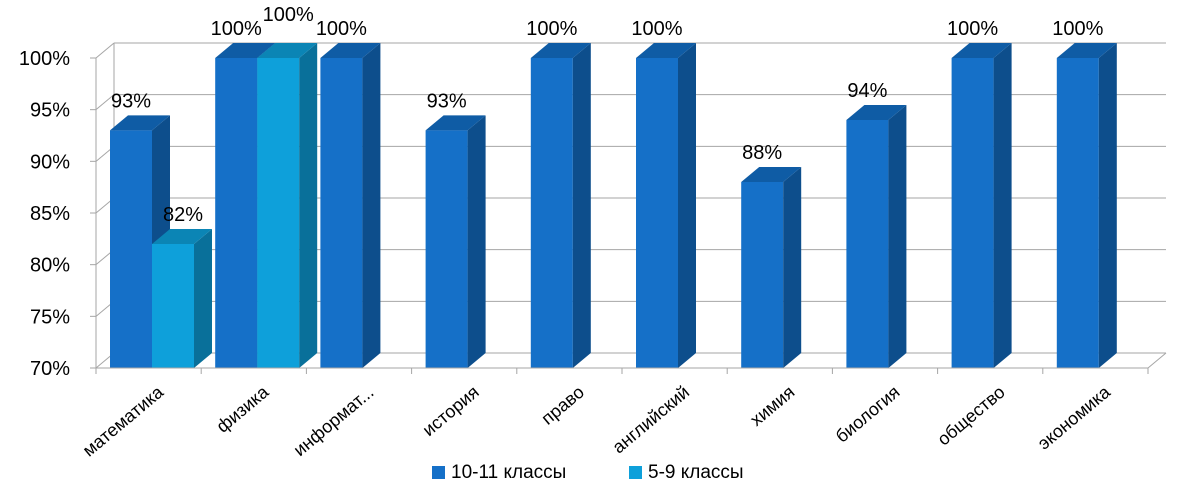  Describe the element at coordinates (242, 408) in the screenshot. I see `x-tick-label: физика` at that location.